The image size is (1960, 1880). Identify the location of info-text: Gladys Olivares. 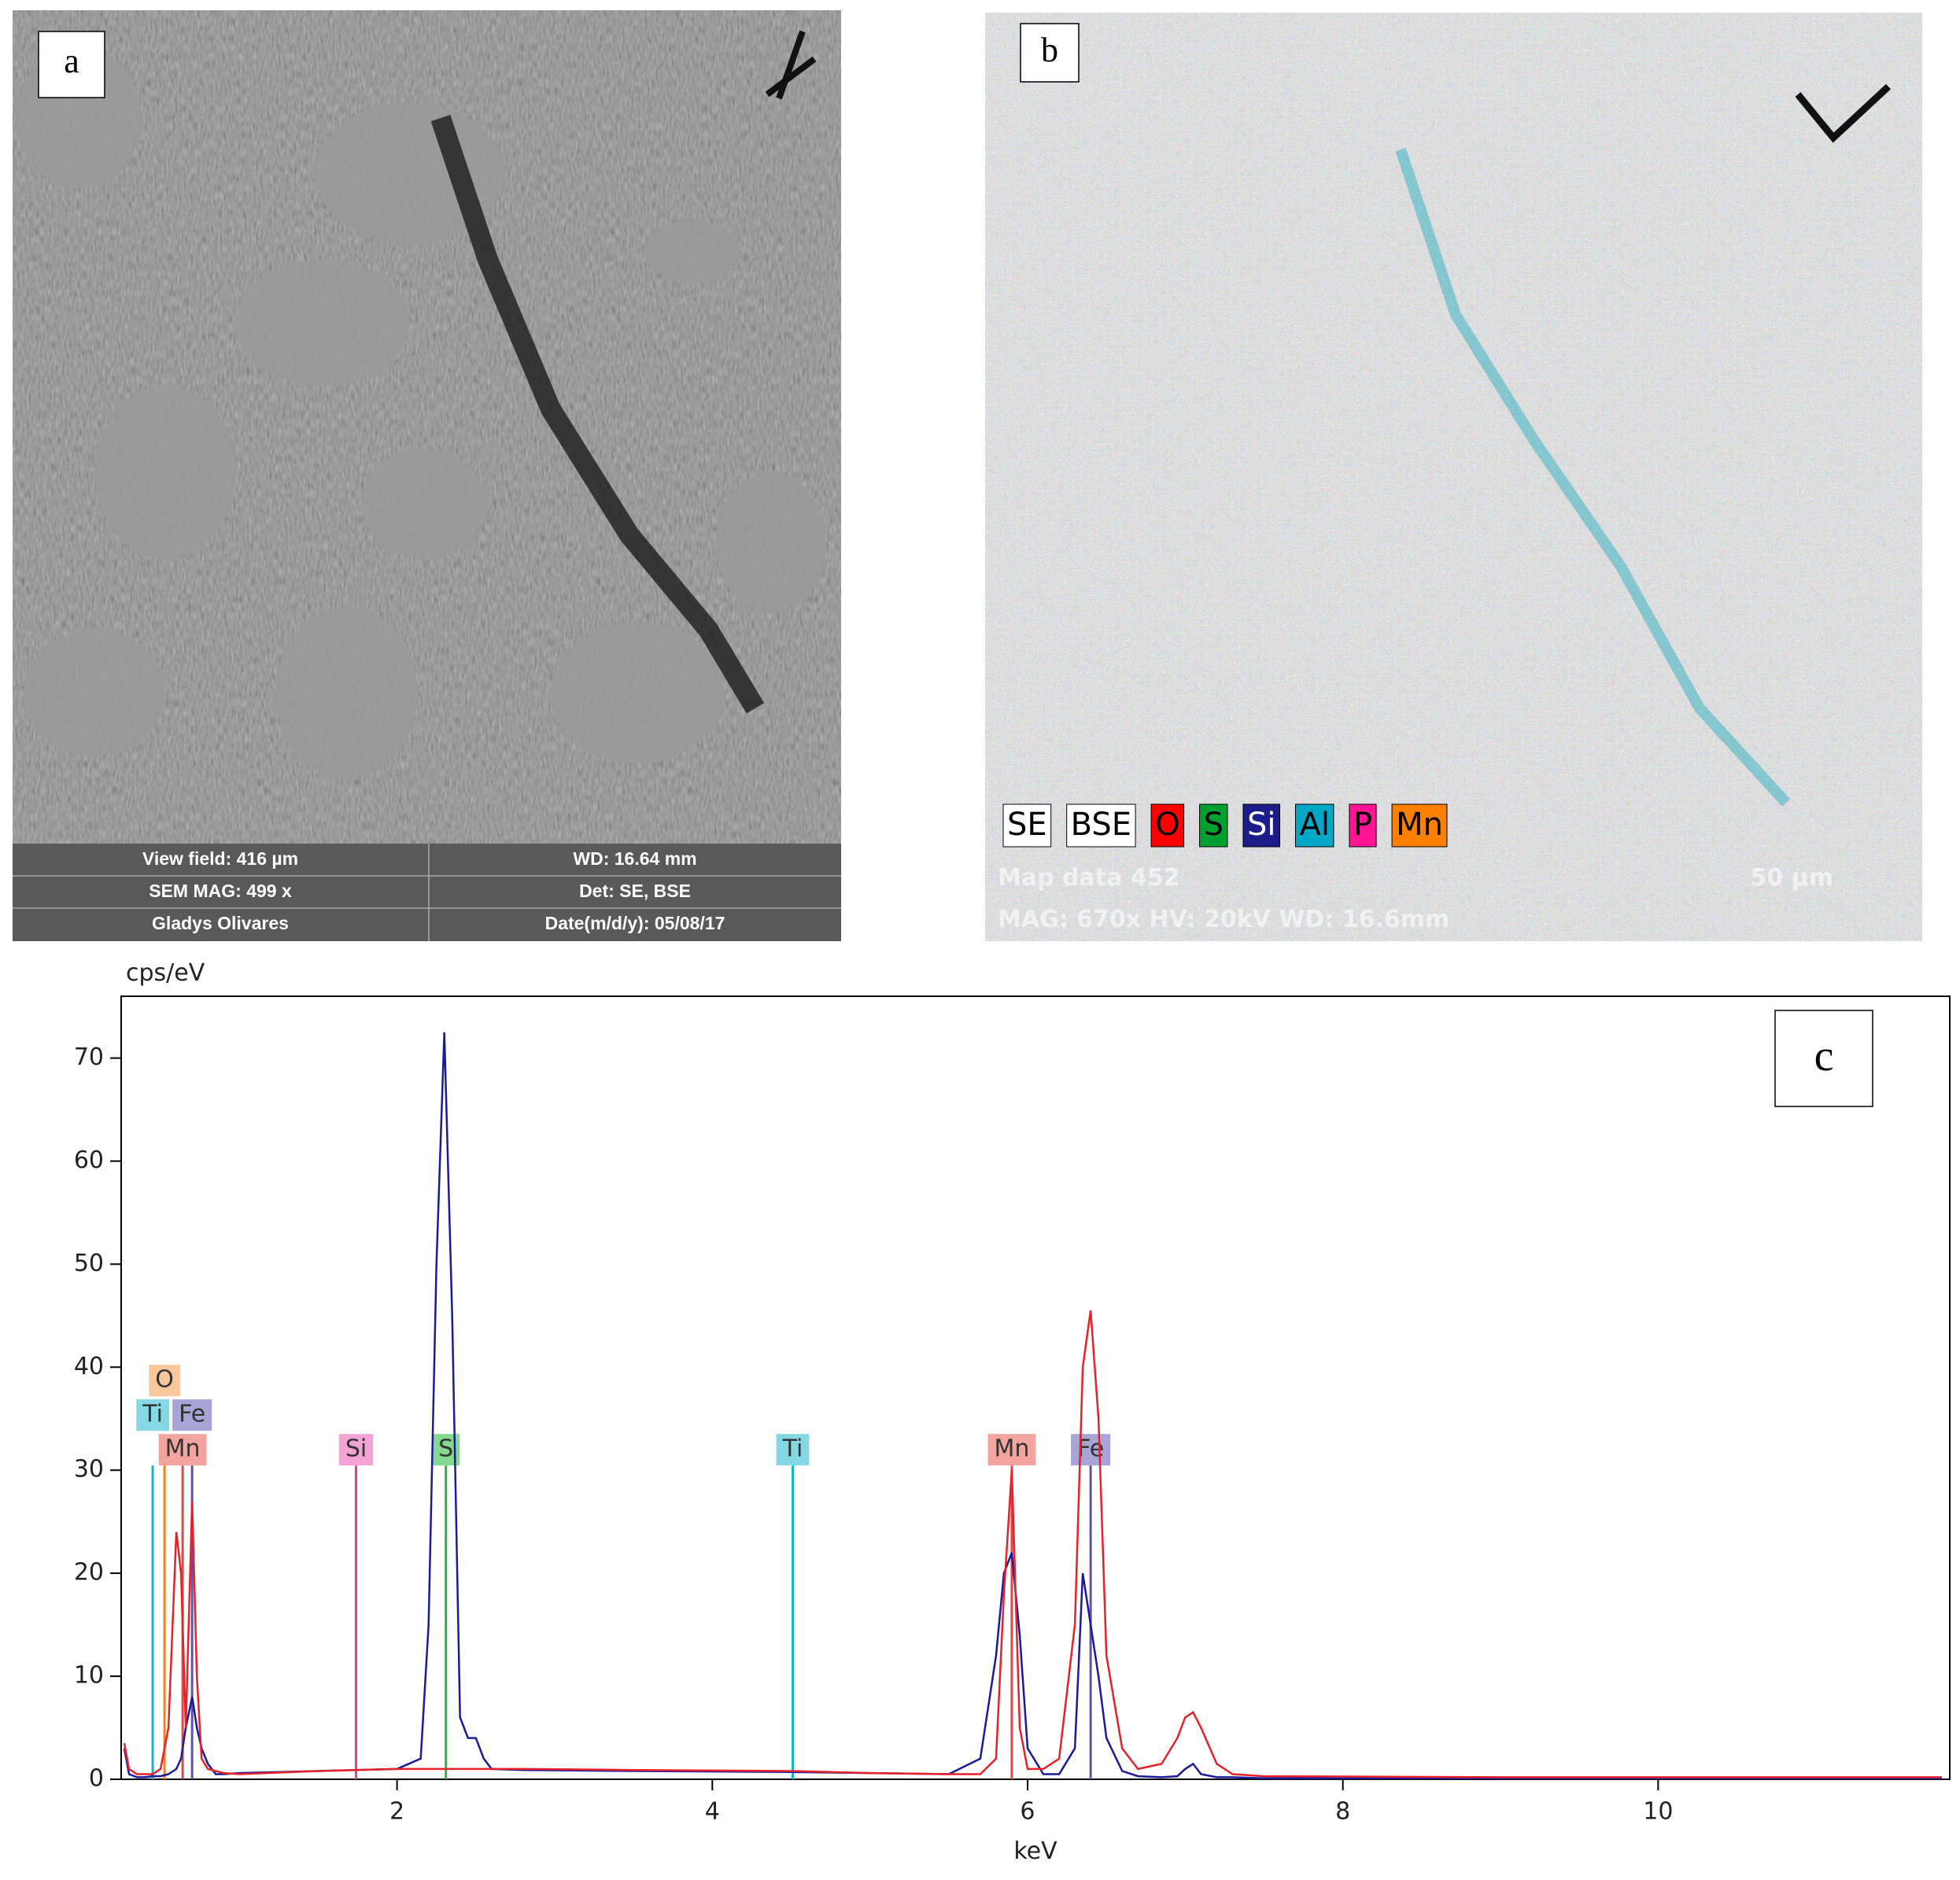
(220, 923).